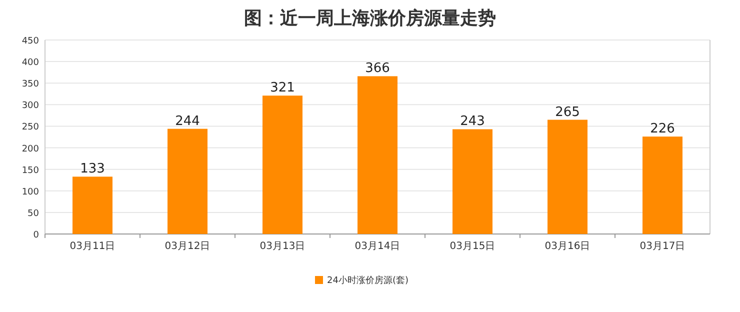  I want to click on y-tick-label: 200, so click(31, 149).